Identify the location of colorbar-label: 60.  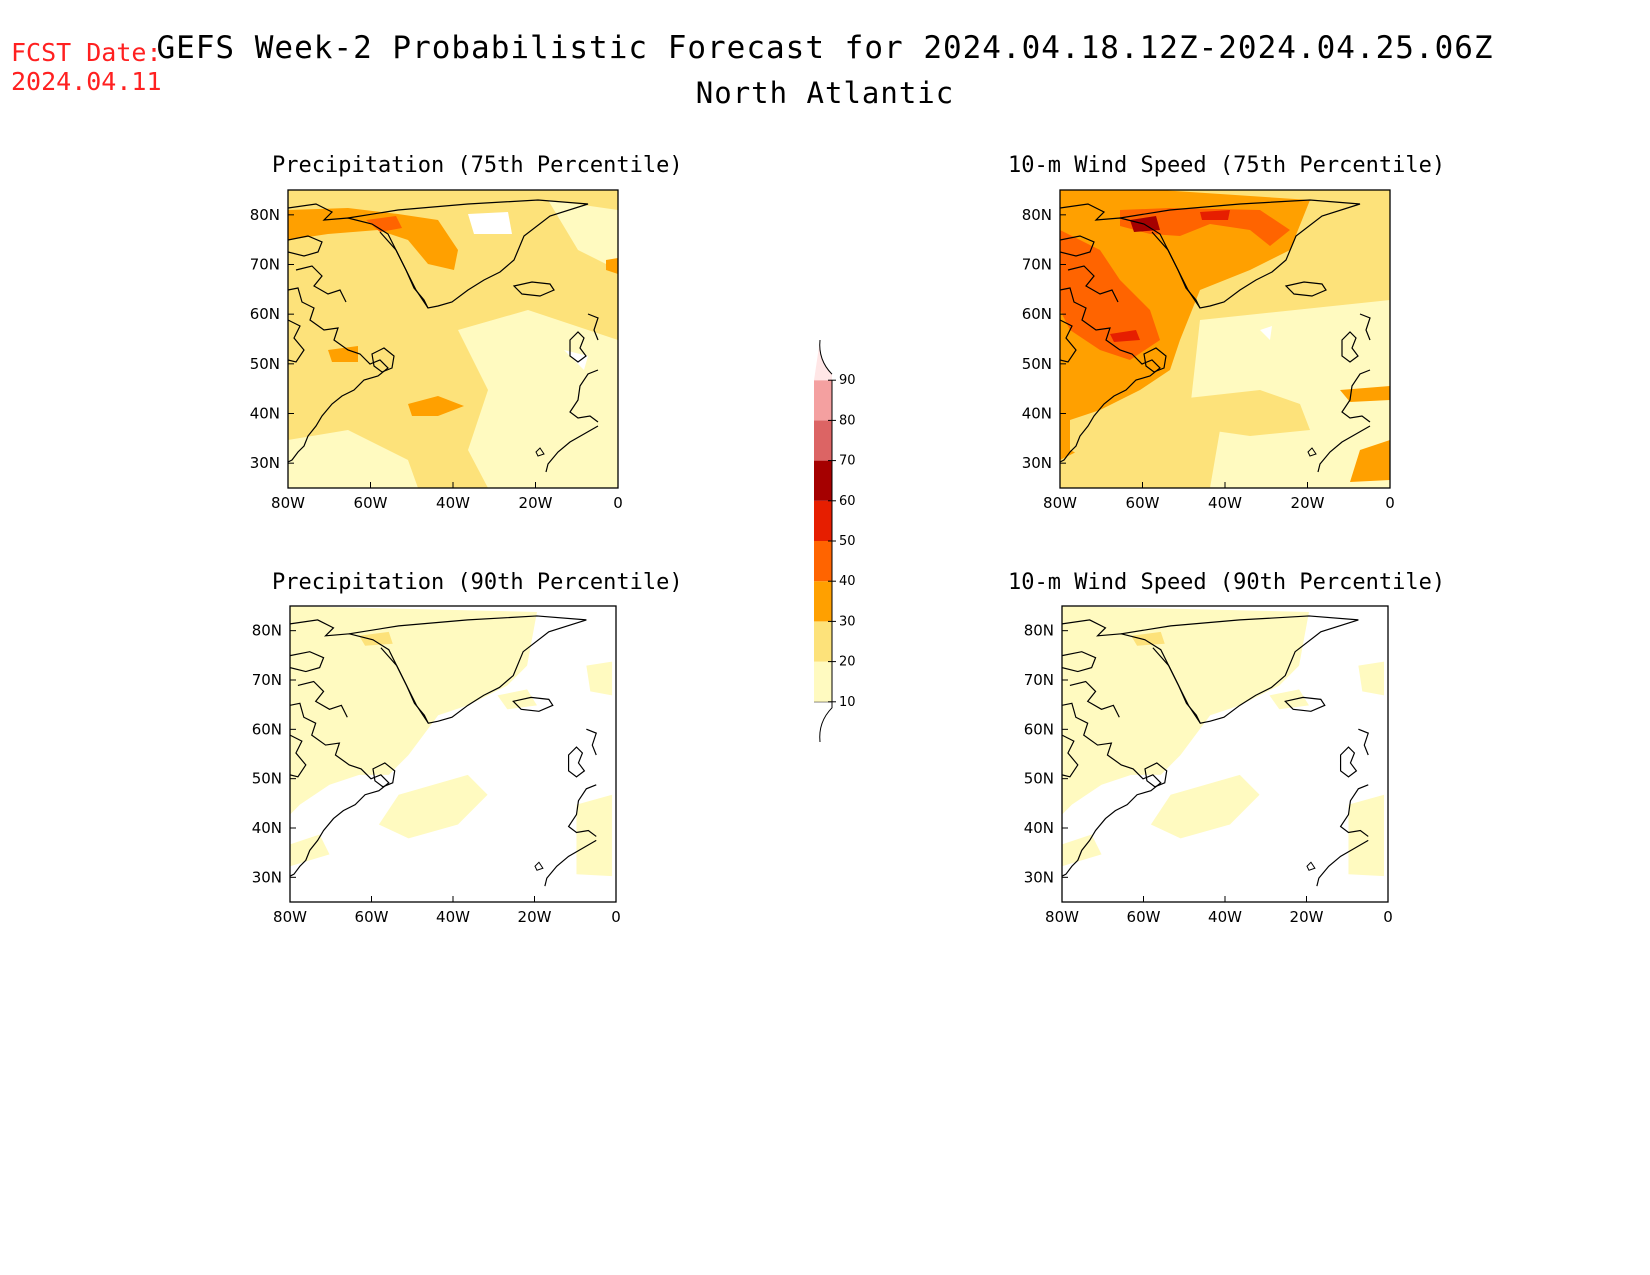
(847, 501).